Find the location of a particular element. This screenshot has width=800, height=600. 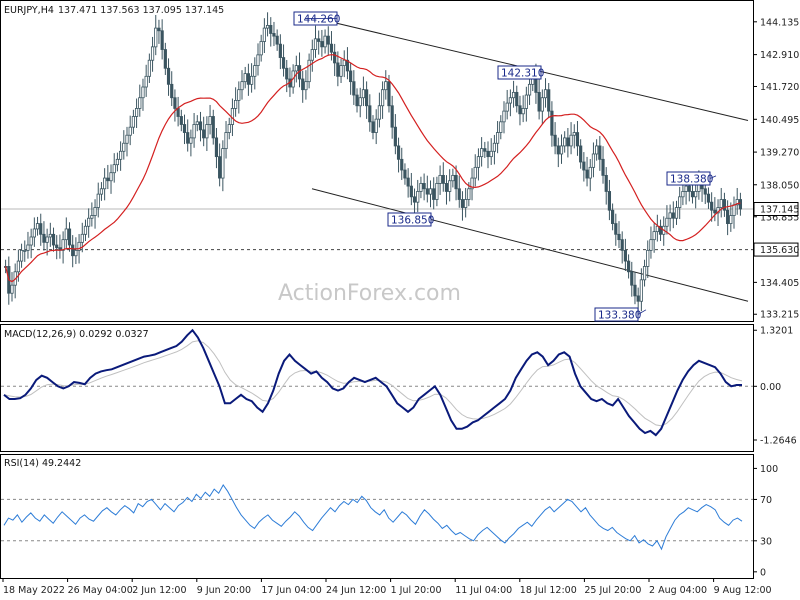

svg-text: 133.380 is located at coordinates (619, 316).